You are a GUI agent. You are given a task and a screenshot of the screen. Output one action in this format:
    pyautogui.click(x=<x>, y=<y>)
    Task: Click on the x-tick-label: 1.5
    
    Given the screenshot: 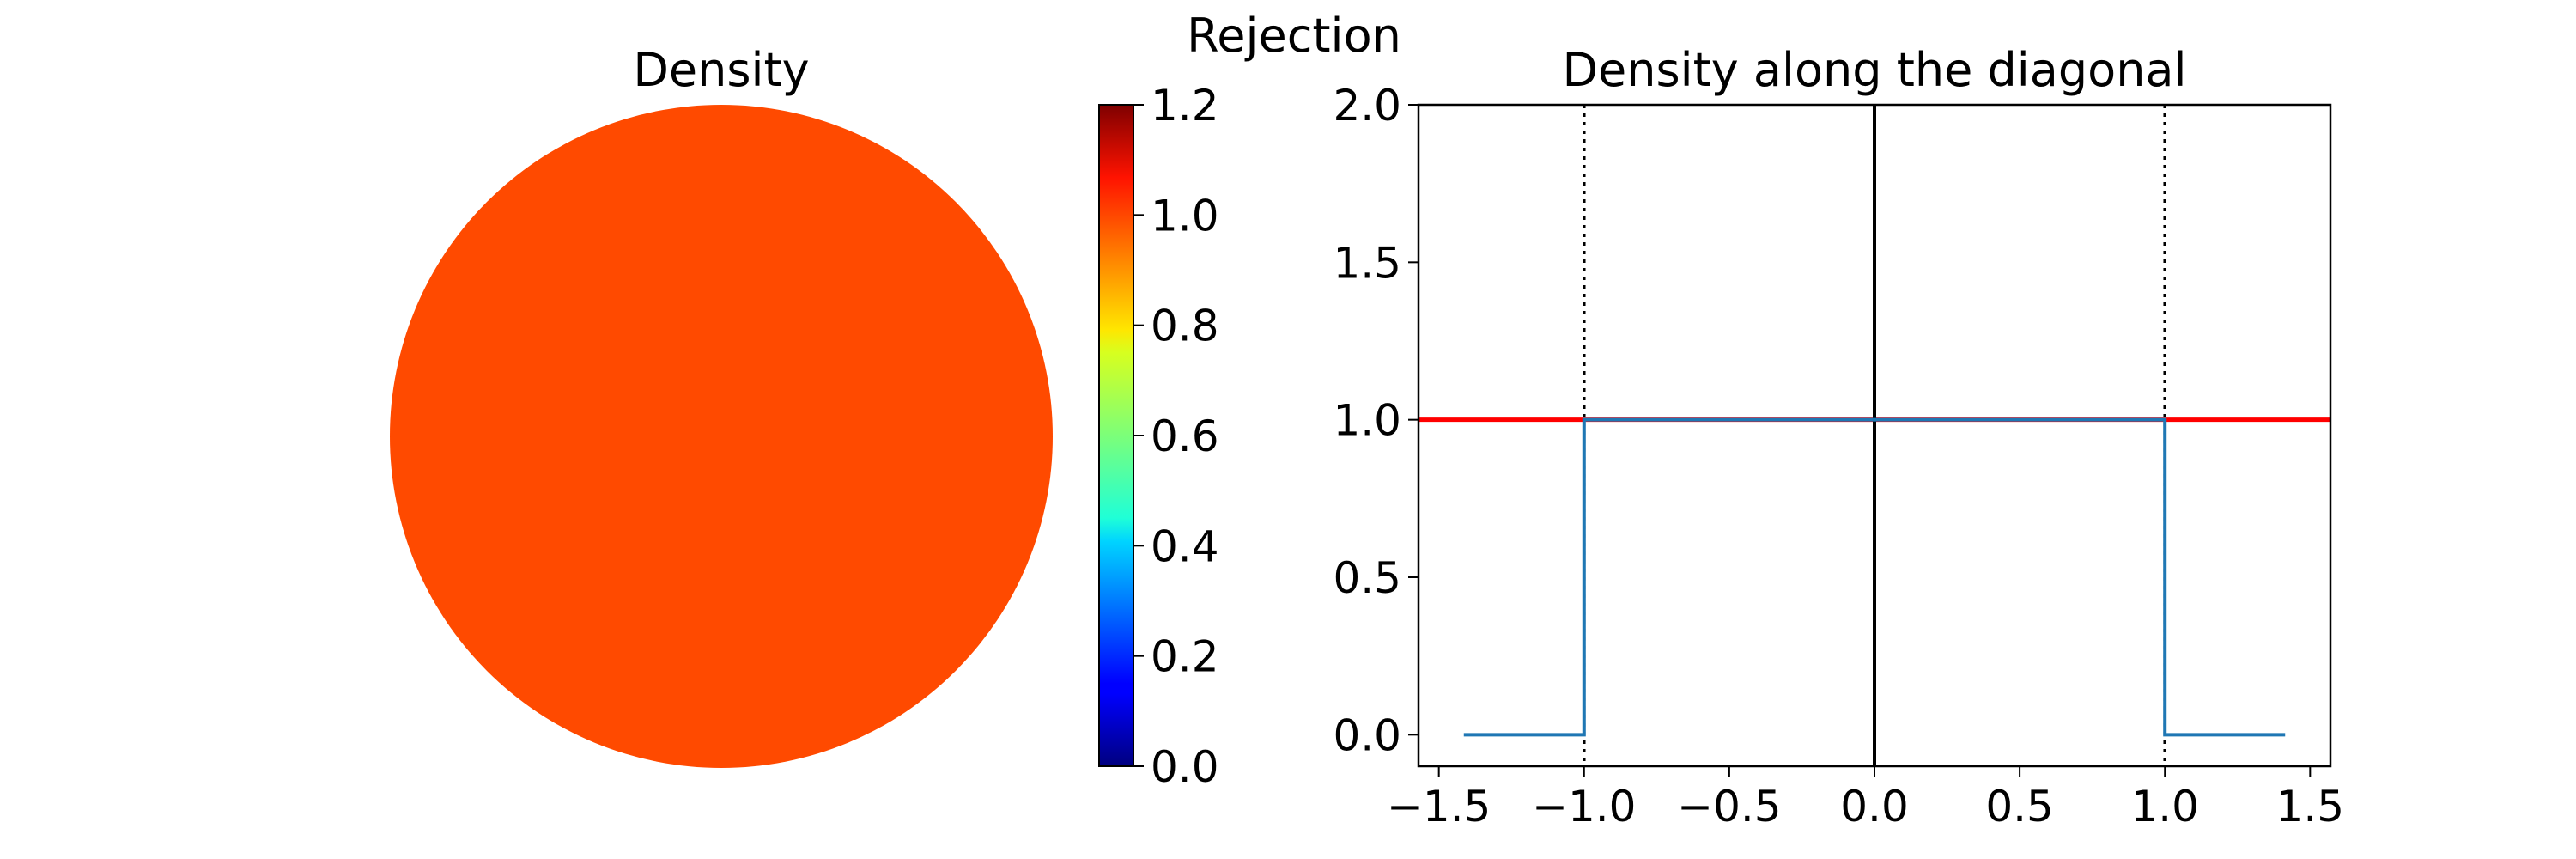 What is the action you would take?
    pyautogui.click(x=2310, y=807)
    